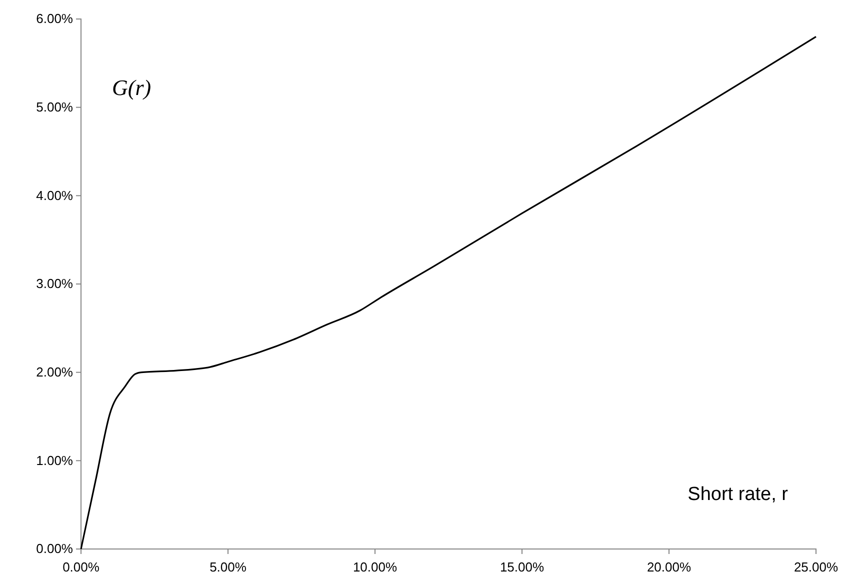 This screenshot has width=852, height=587. Describe the element at coordinates (55, 372) in the screenshot. I see `y-tick-label: 2.00%` at that location.